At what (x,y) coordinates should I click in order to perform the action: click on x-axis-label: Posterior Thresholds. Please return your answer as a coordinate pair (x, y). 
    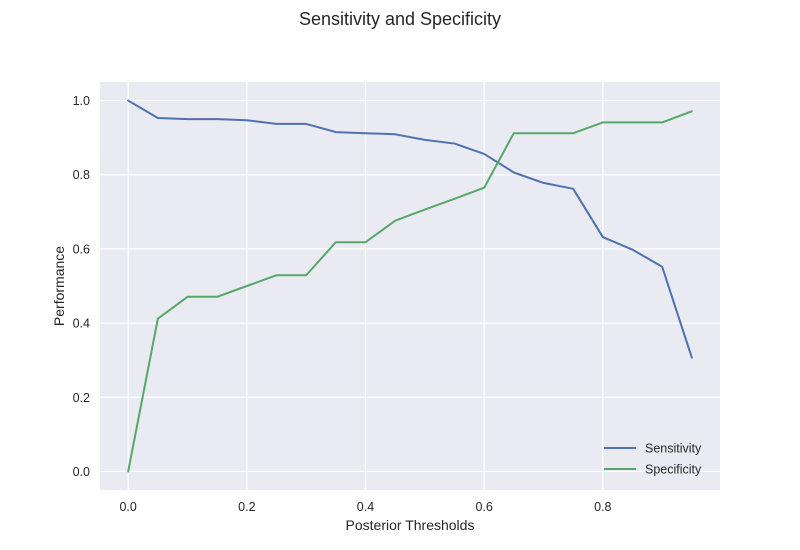
    Looking at the image, I should click on (410, 525).